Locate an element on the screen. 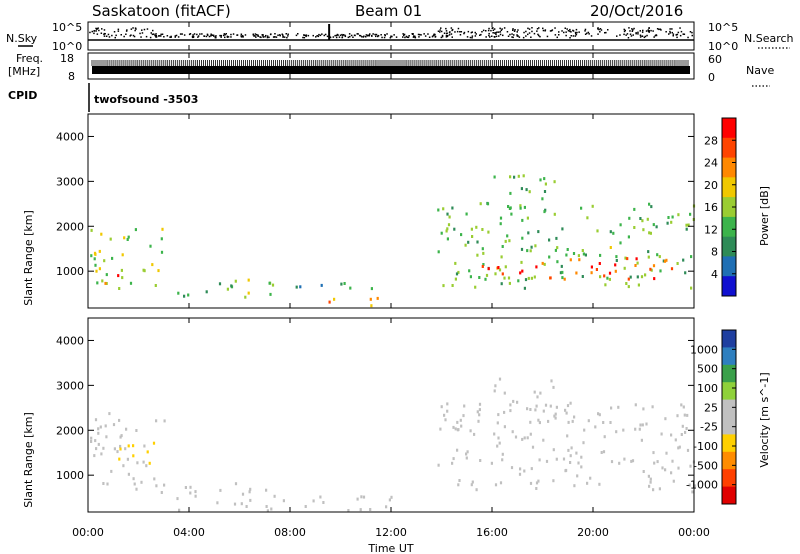 The image size is (800, 554). freq-tick-top: 18 is located at coordinates (67, 58).